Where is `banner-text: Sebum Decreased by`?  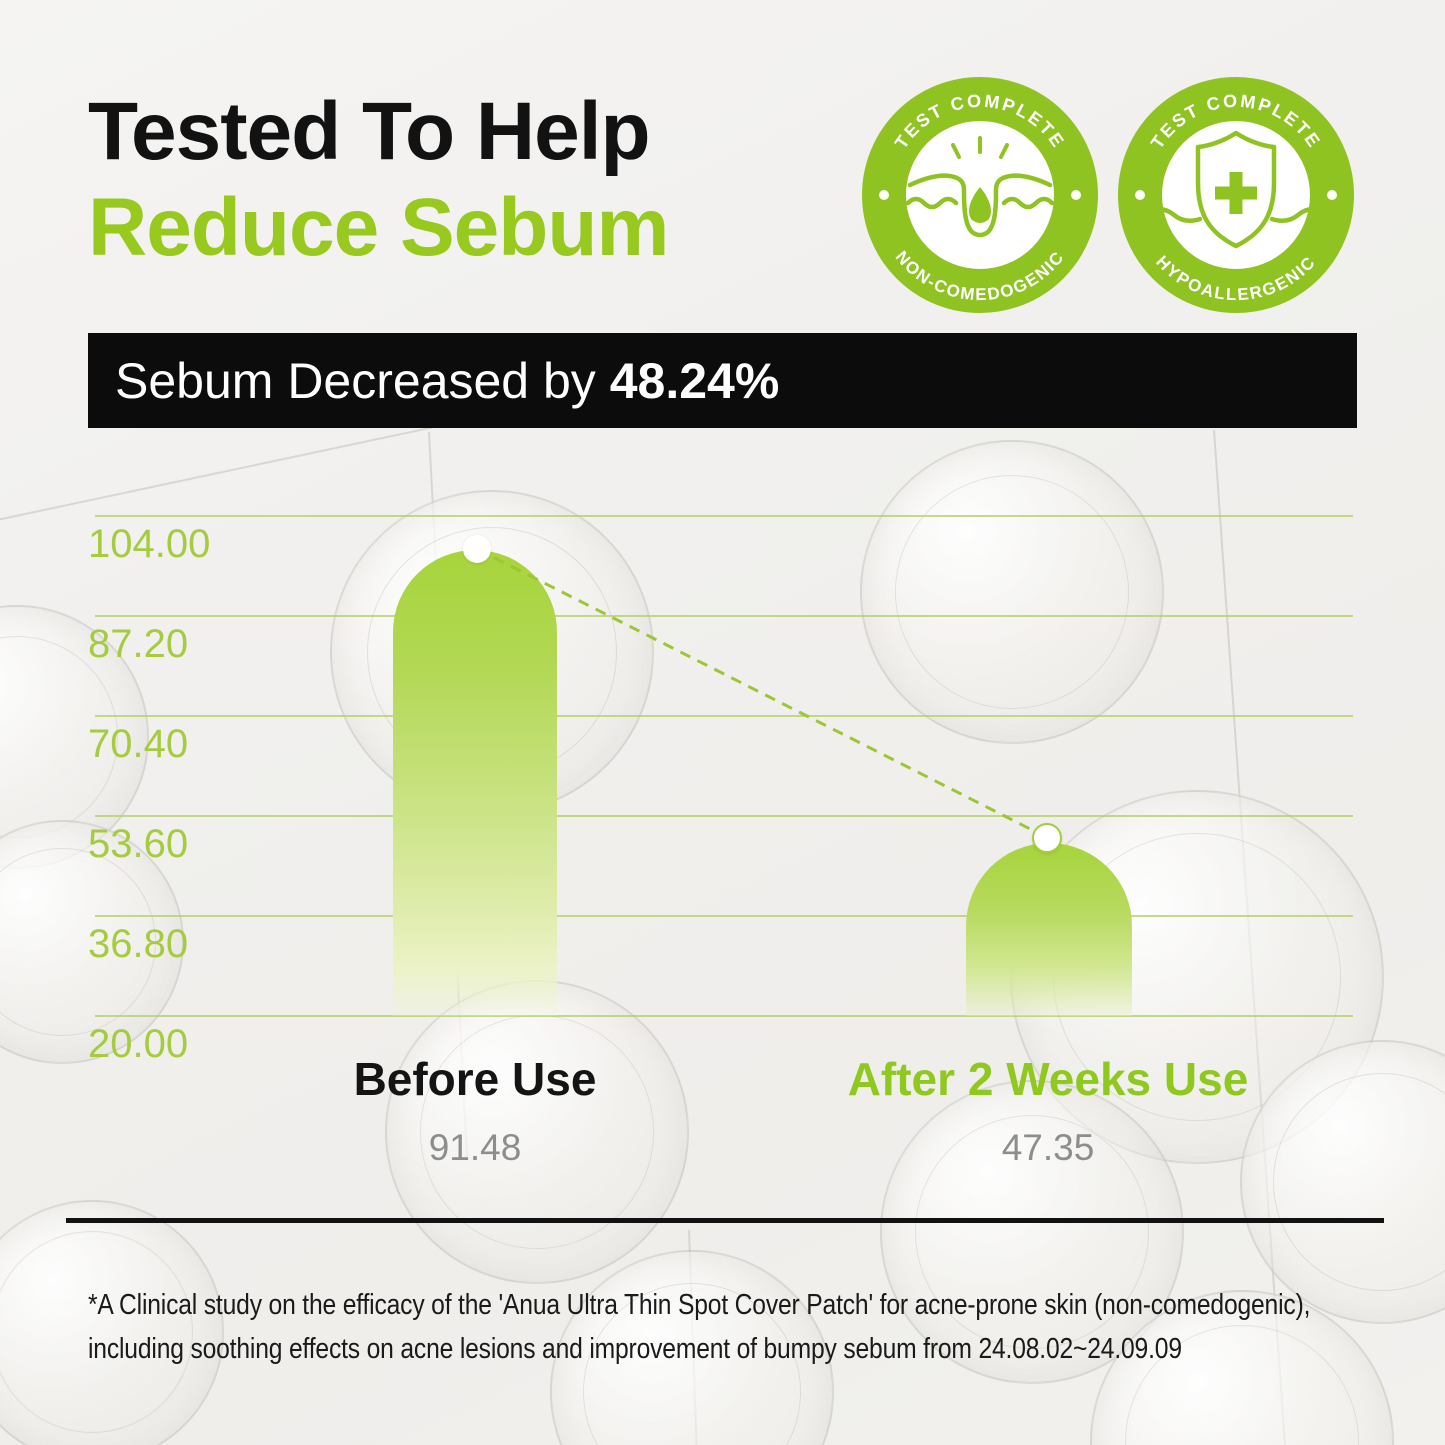 banner-text: Sebum Decreased by is located at coordinates (362, 380).